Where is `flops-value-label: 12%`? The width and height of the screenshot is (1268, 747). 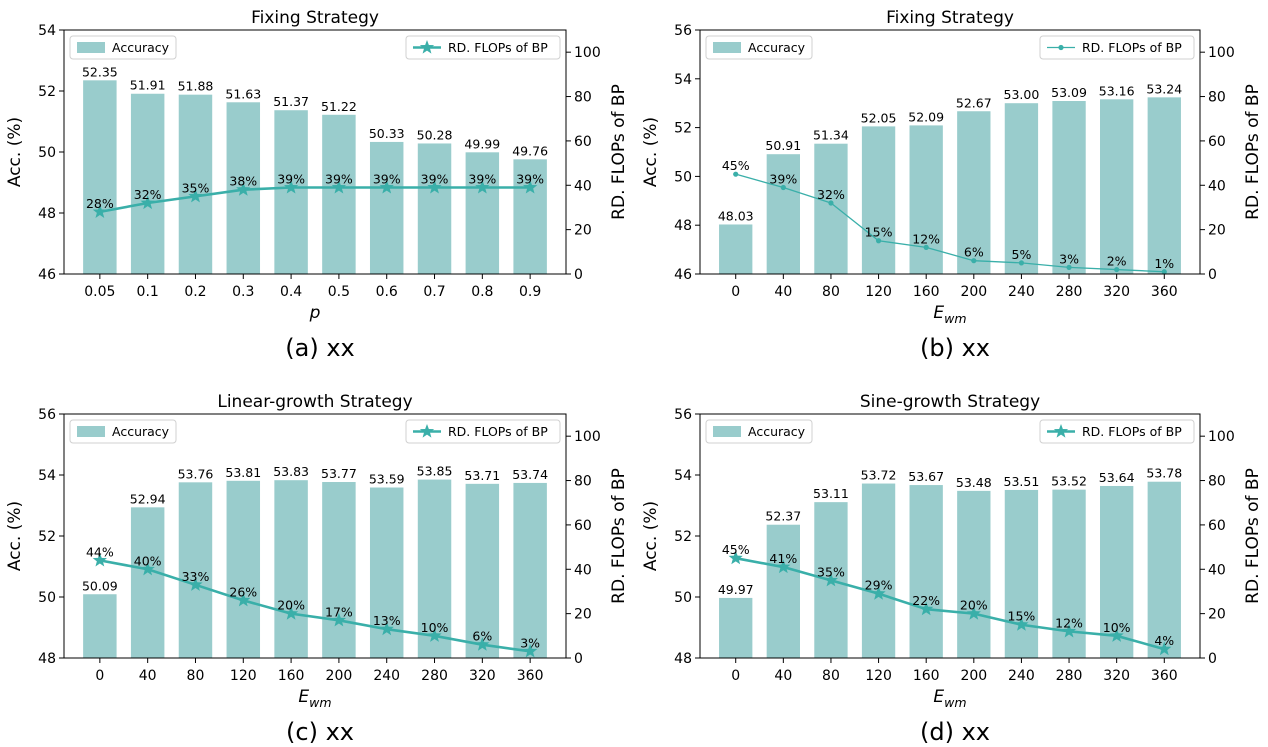 flops-value-label: 12% is located at coordinates (1069, 622).